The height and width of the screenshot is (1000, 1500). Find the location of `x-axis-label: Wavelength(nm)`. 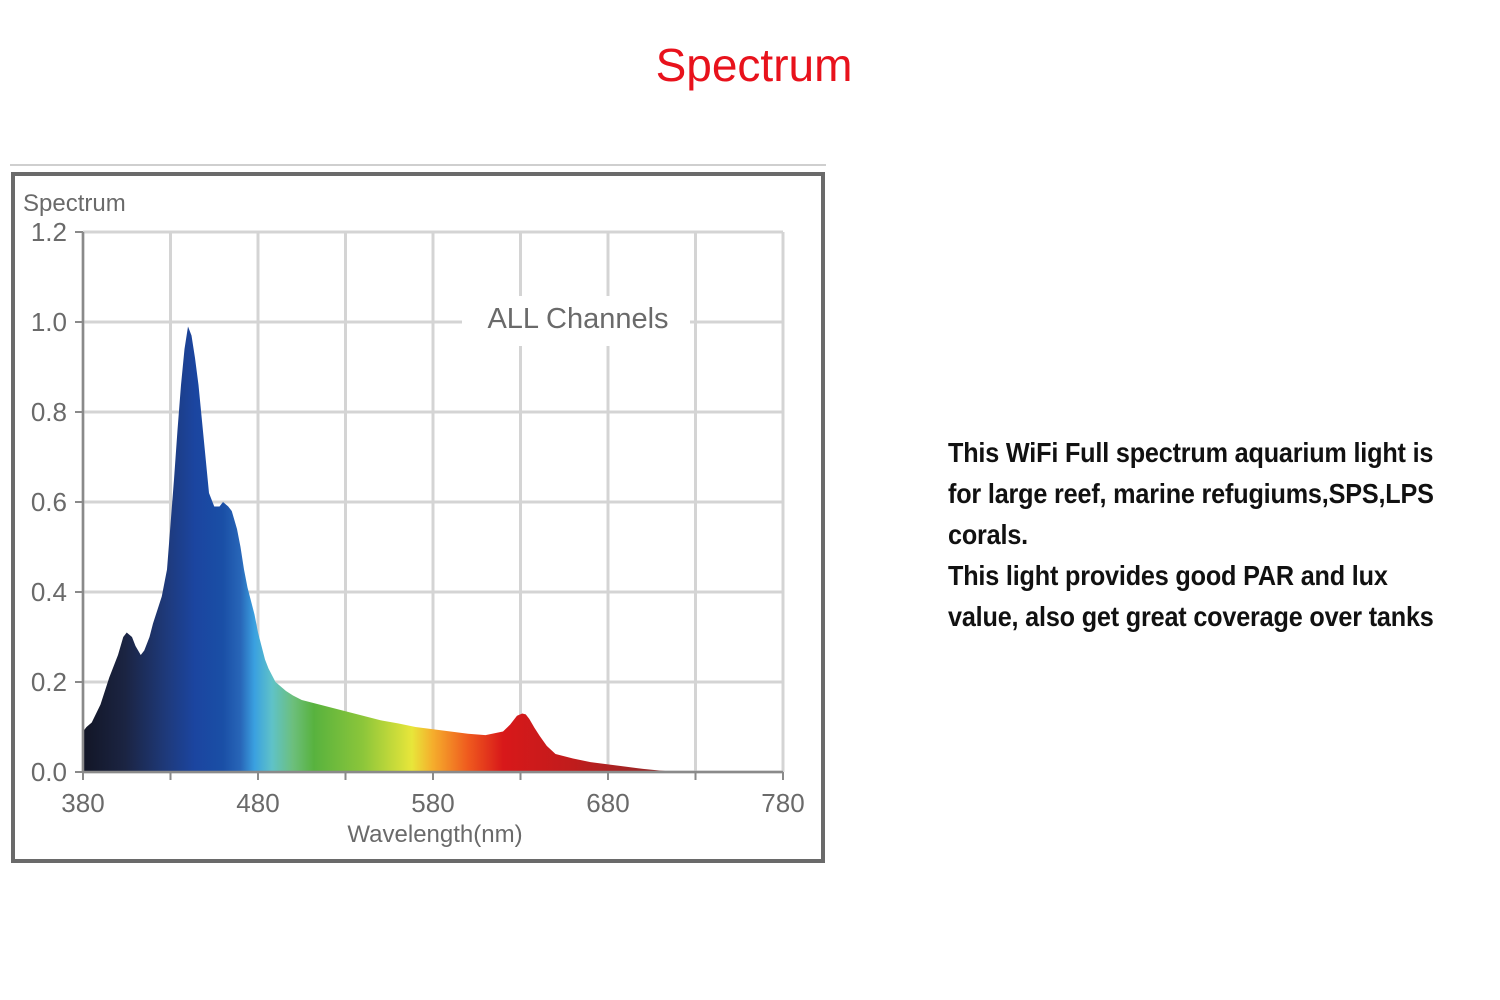

x-axis-label: Wavelength(nm) is located at coordinates (434, 834).